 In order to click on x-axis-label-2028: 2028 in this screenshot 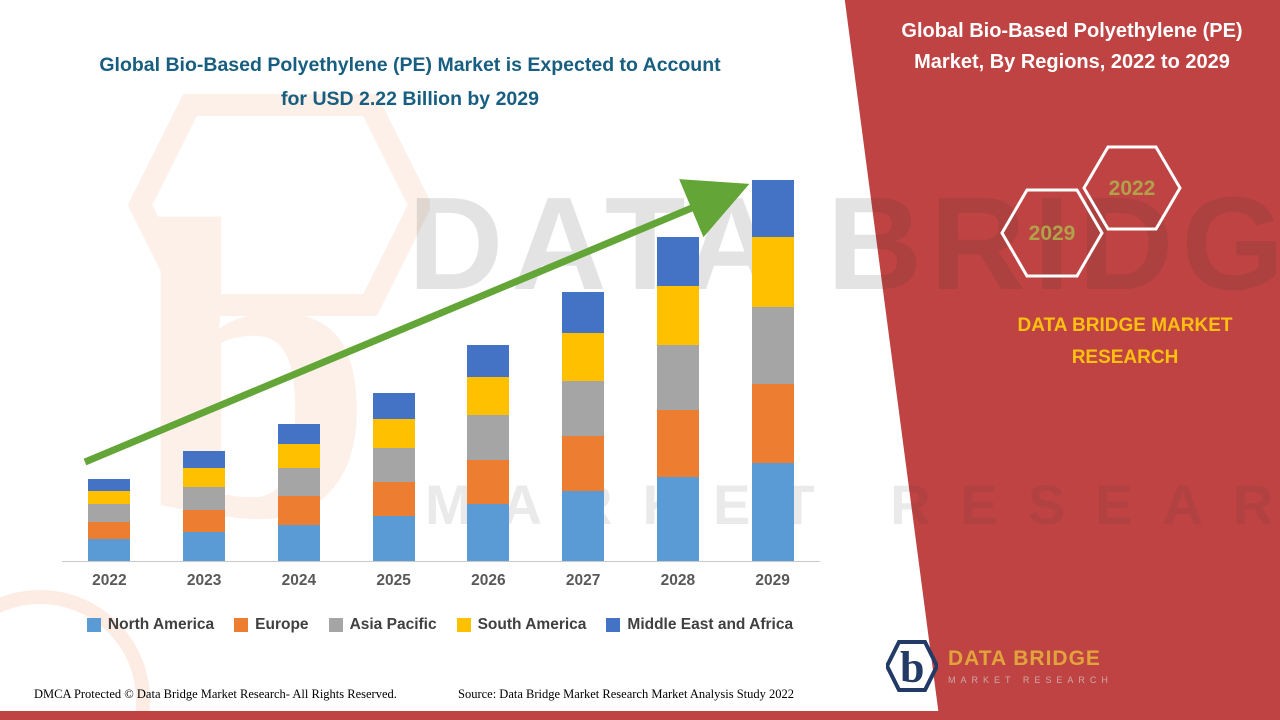, I will do `click(678, 580)`.